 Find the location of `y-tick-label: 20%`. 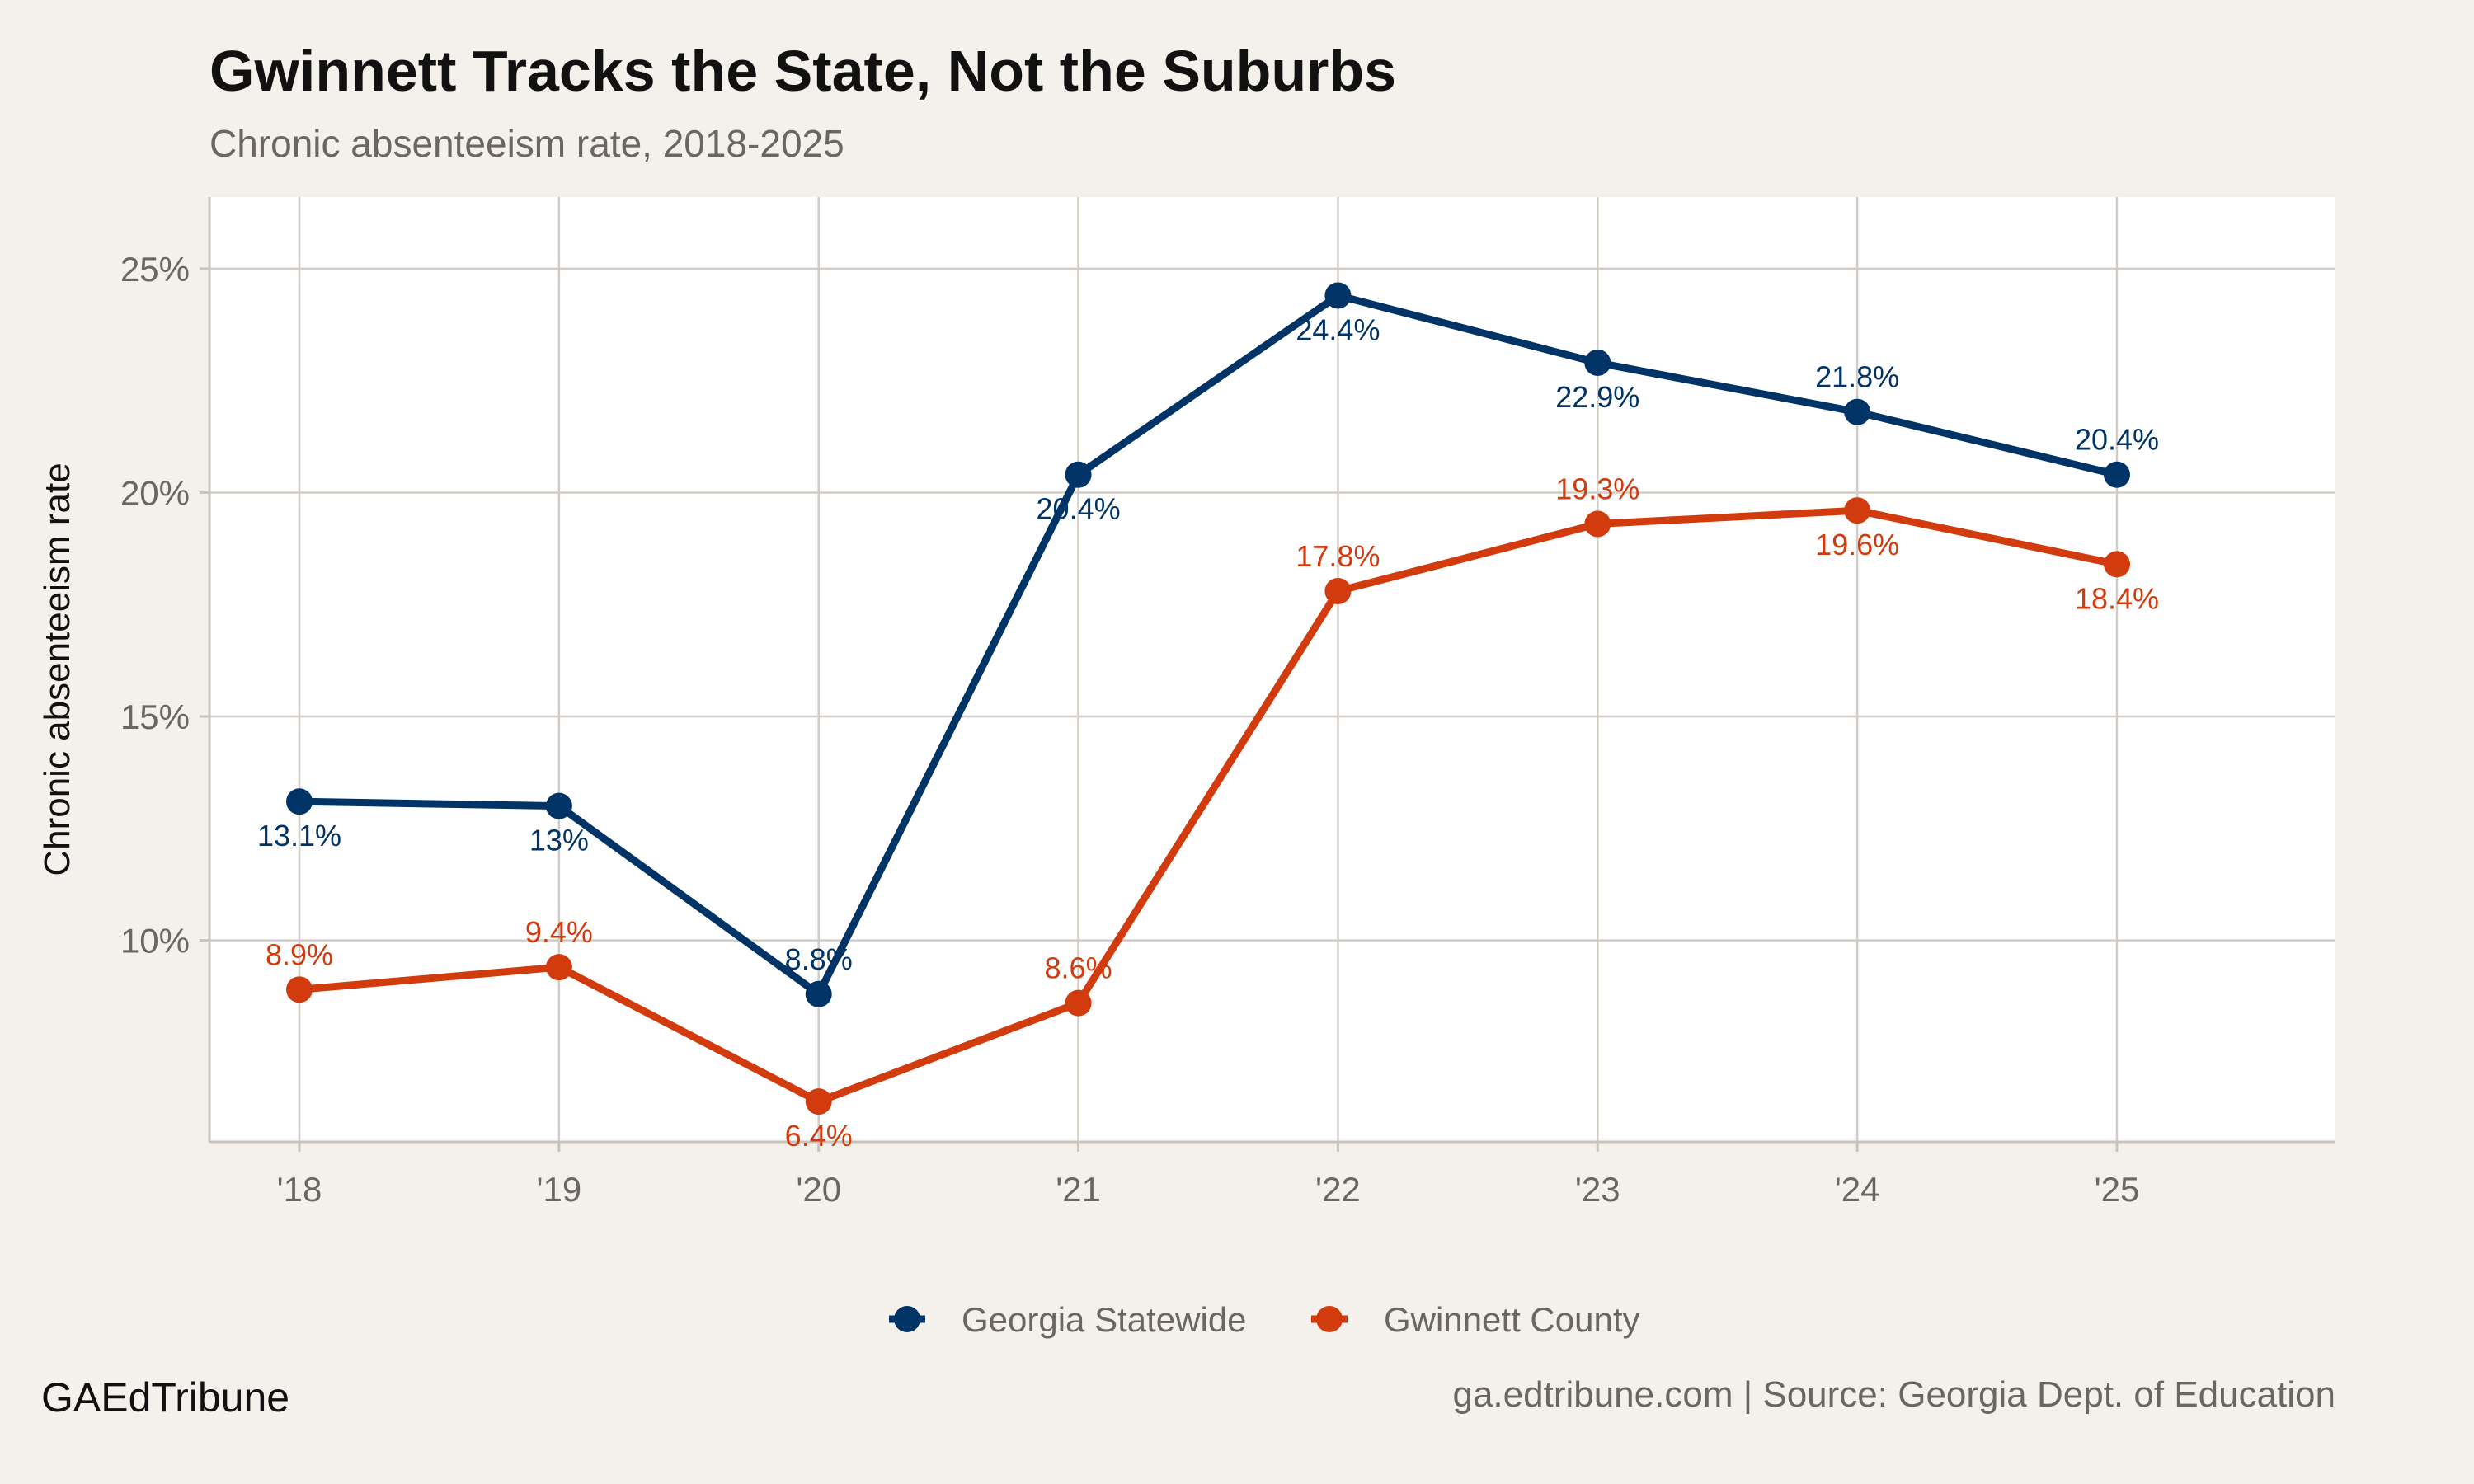

y-tick-label: 20% is located at coordinates (155, 492).